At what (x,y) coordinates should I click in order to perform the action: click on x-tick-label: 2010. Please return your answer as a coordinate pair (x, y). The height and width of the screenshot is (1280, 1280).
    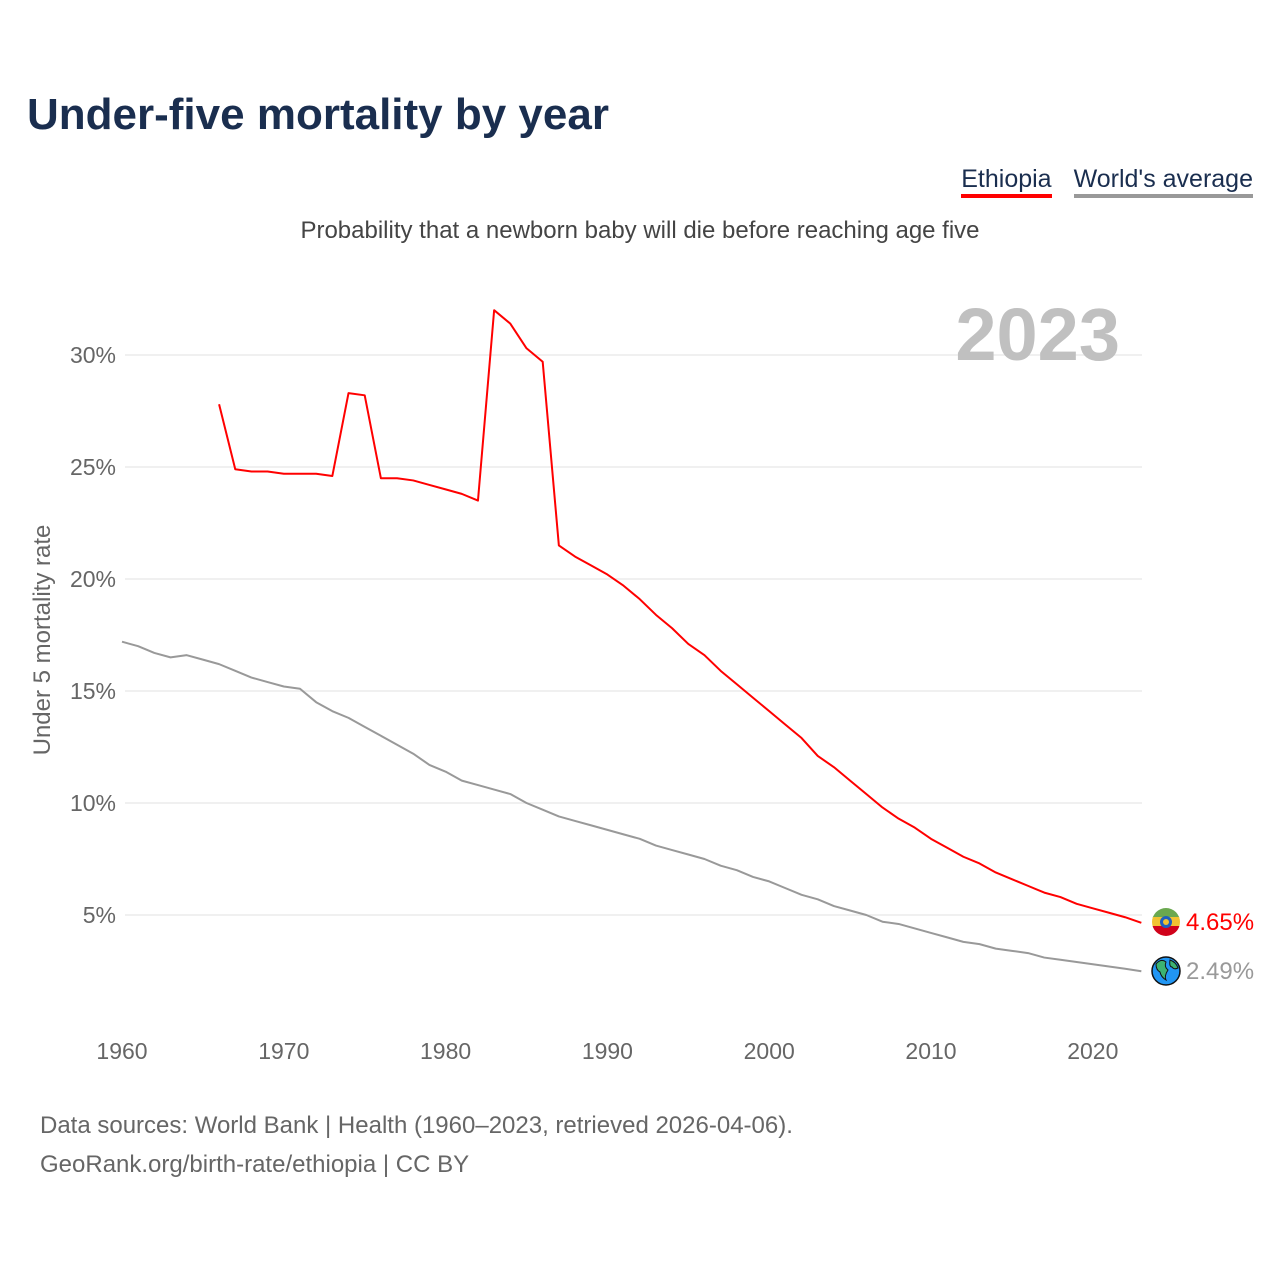
    Looking at the image, I should click on (930, 1051).